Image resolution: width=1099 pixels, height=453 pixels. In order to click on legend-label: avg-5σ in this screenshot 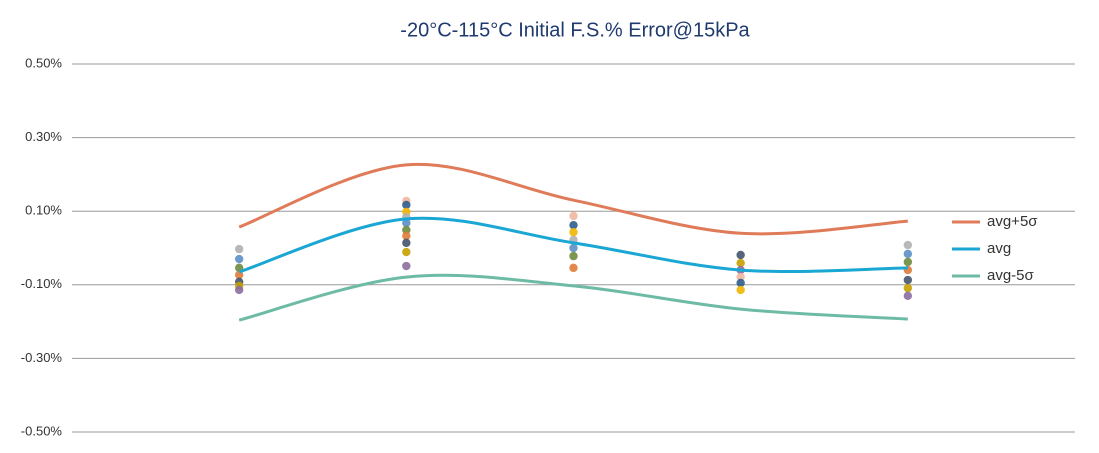, I will do `click(1011, 275)`.